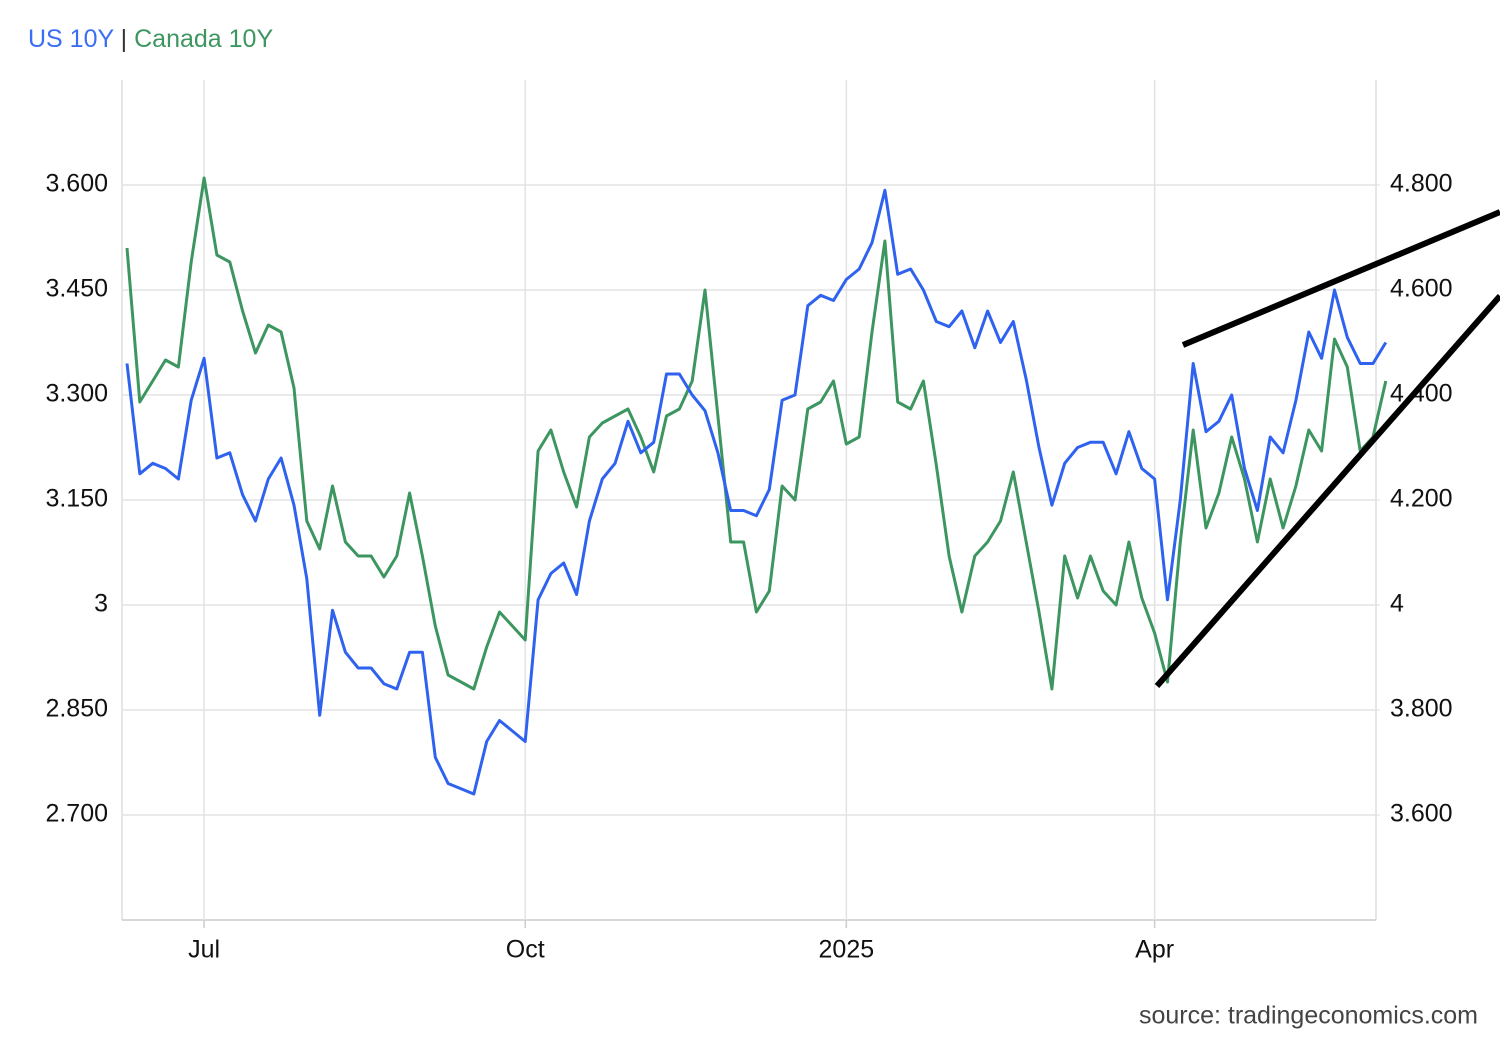 The width and height of the screenshot is (1500, 1040). Describe the element at coordinates (1308, 1016) in the screenshot. I see `source-note: source: tradingeconomics.com` at that location.